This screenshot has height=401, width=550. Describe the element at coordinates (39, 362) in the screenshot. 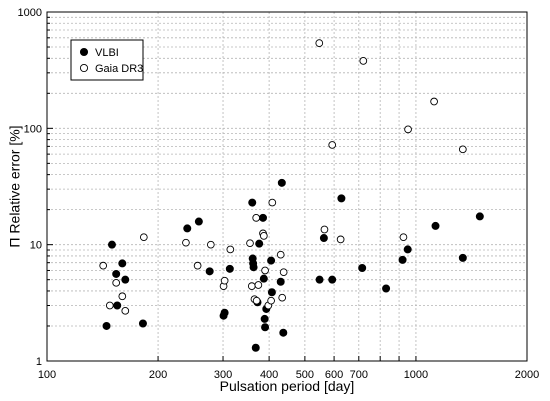

I see `y-tick-label: 1` at that location.